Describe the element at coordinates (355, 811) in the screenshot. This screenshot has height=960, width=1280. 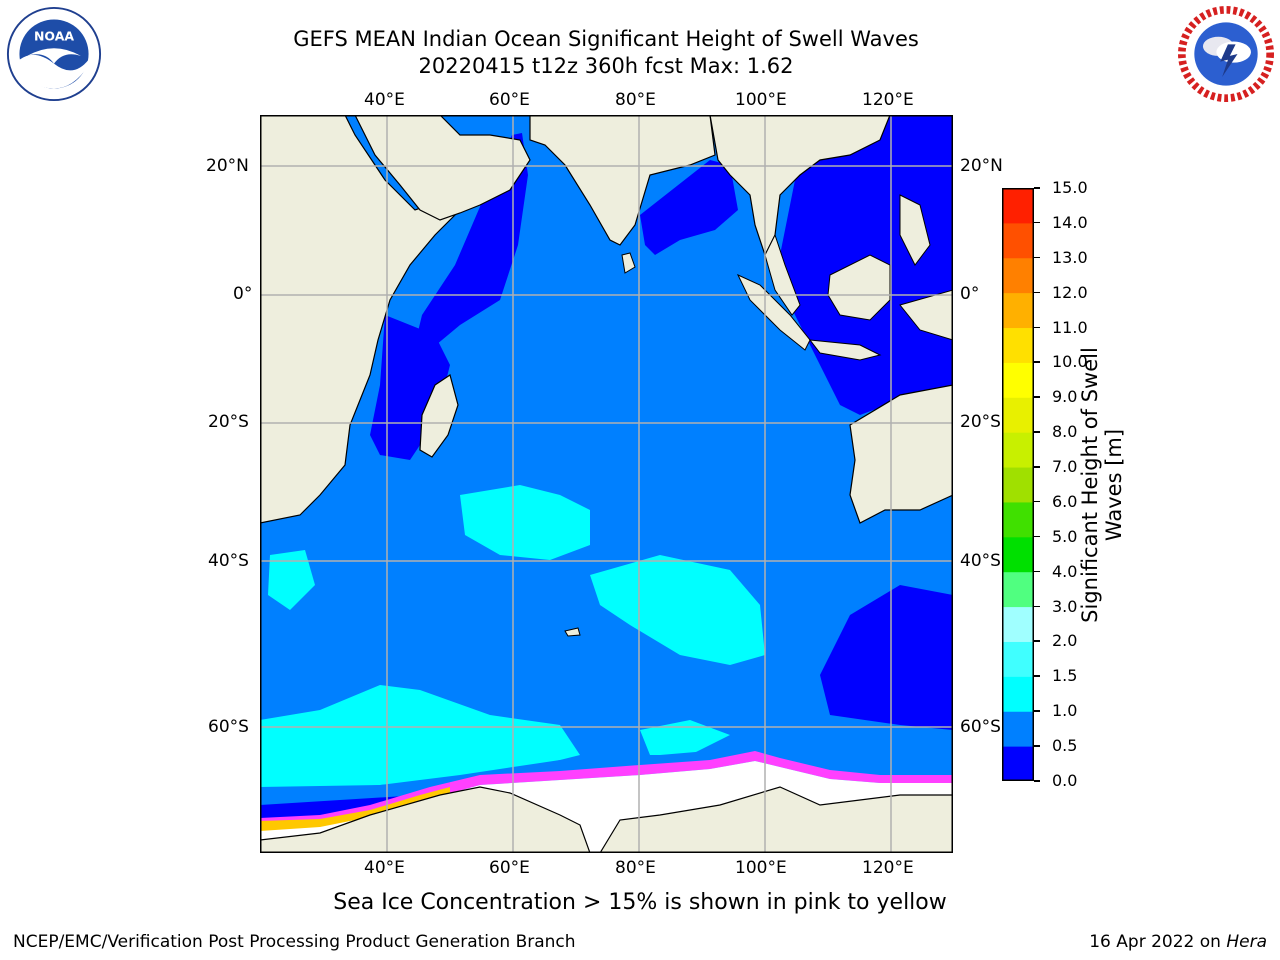
I see `sea-ice-yellow` at that location.